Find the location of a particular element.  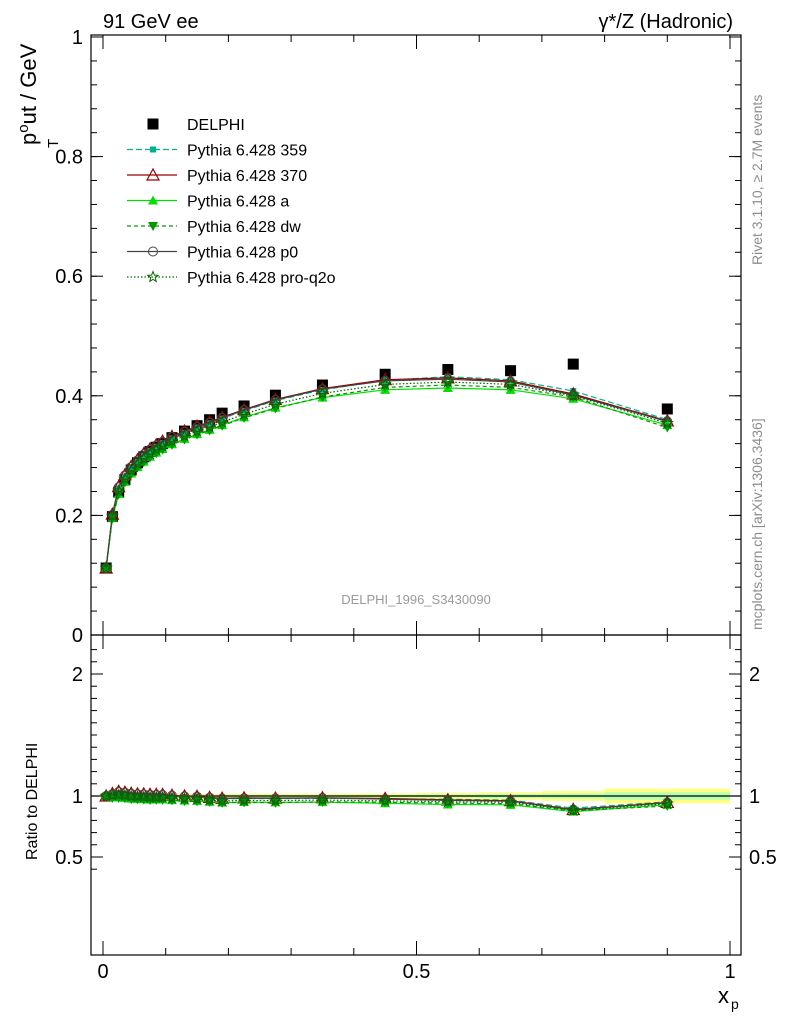

ratio-series is located at coordinates (387, 800).